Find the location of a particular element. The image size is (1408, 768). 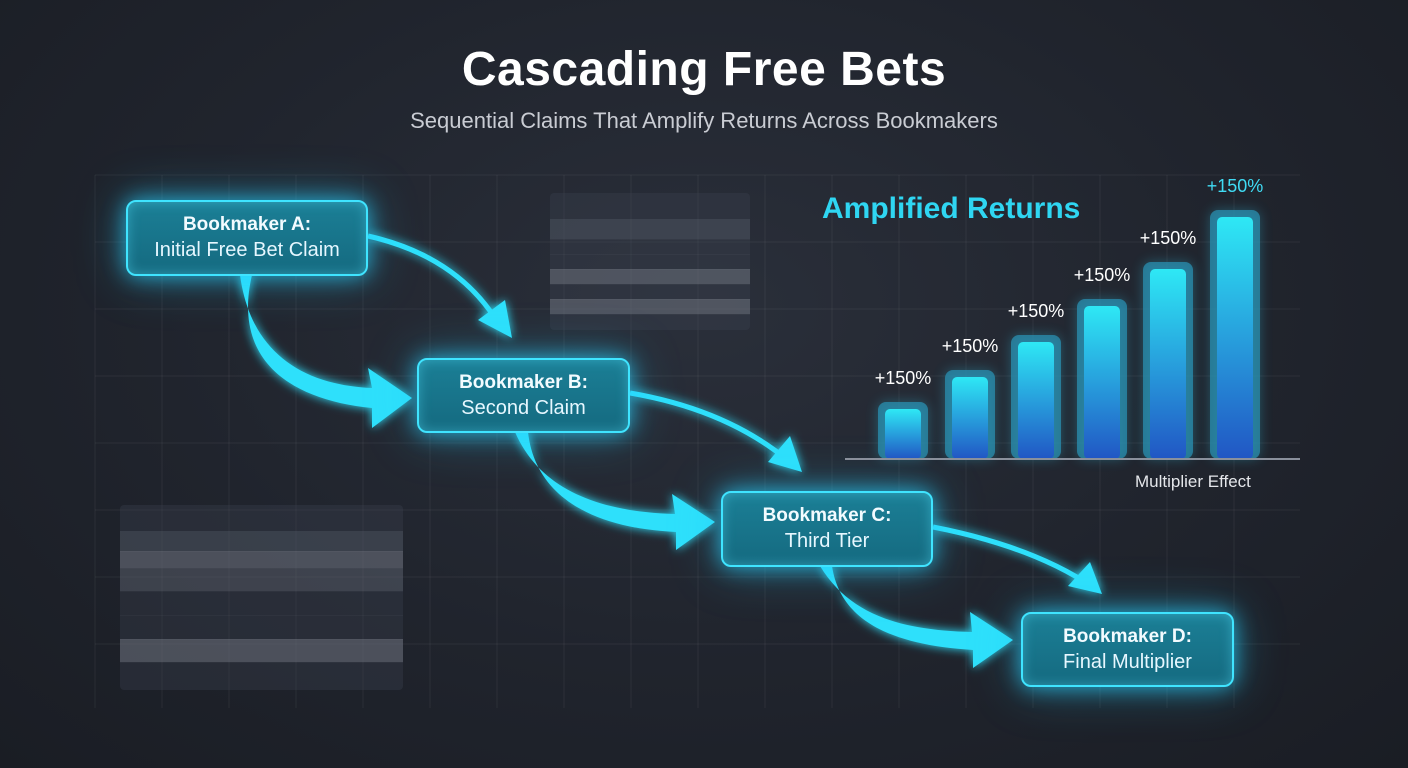

thick-arrow-b-to-c is located at coordinates (615, 491).